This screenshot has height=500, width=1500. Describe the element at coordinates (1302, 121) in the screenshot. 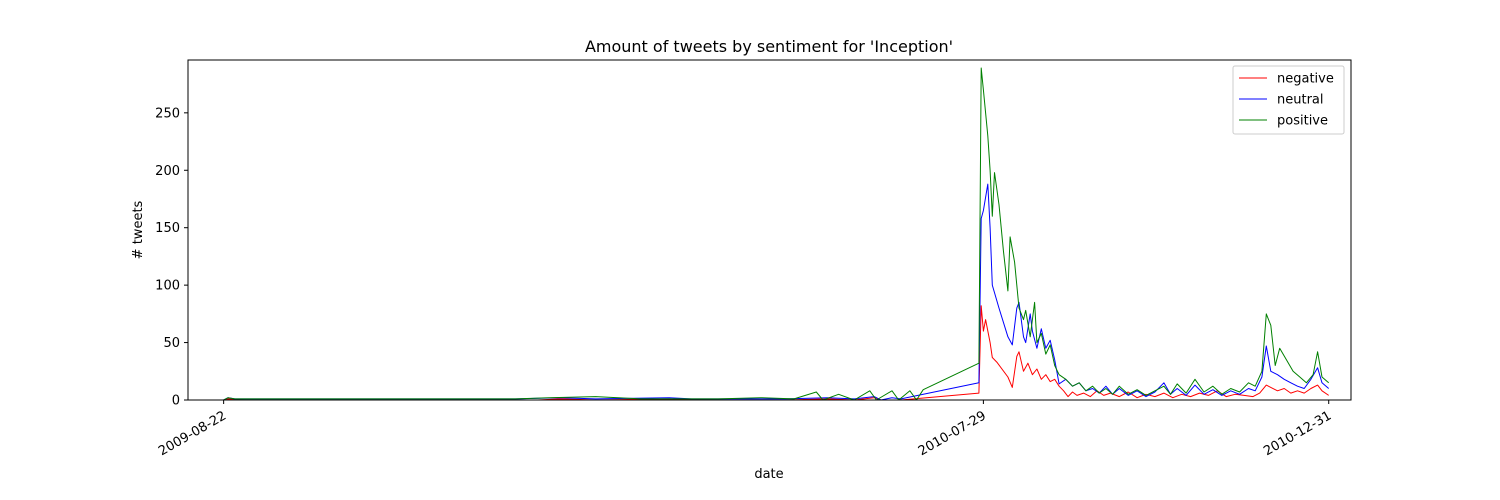

I see `legend-label-positive: positive` at that location.